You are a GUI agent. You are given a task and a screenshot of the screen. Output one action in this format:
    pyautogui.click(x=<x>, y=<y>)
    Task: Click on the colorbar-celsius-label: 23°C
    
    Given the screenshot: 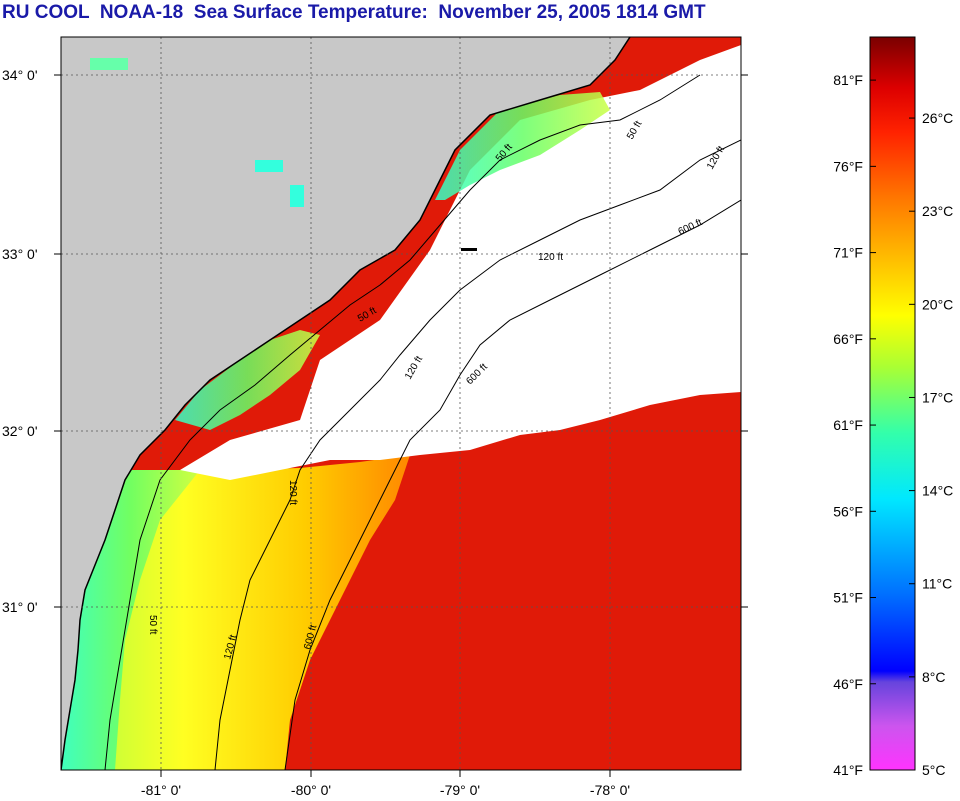 What is the action you would take?
    pyautogui.click(x=937, y=211)
    